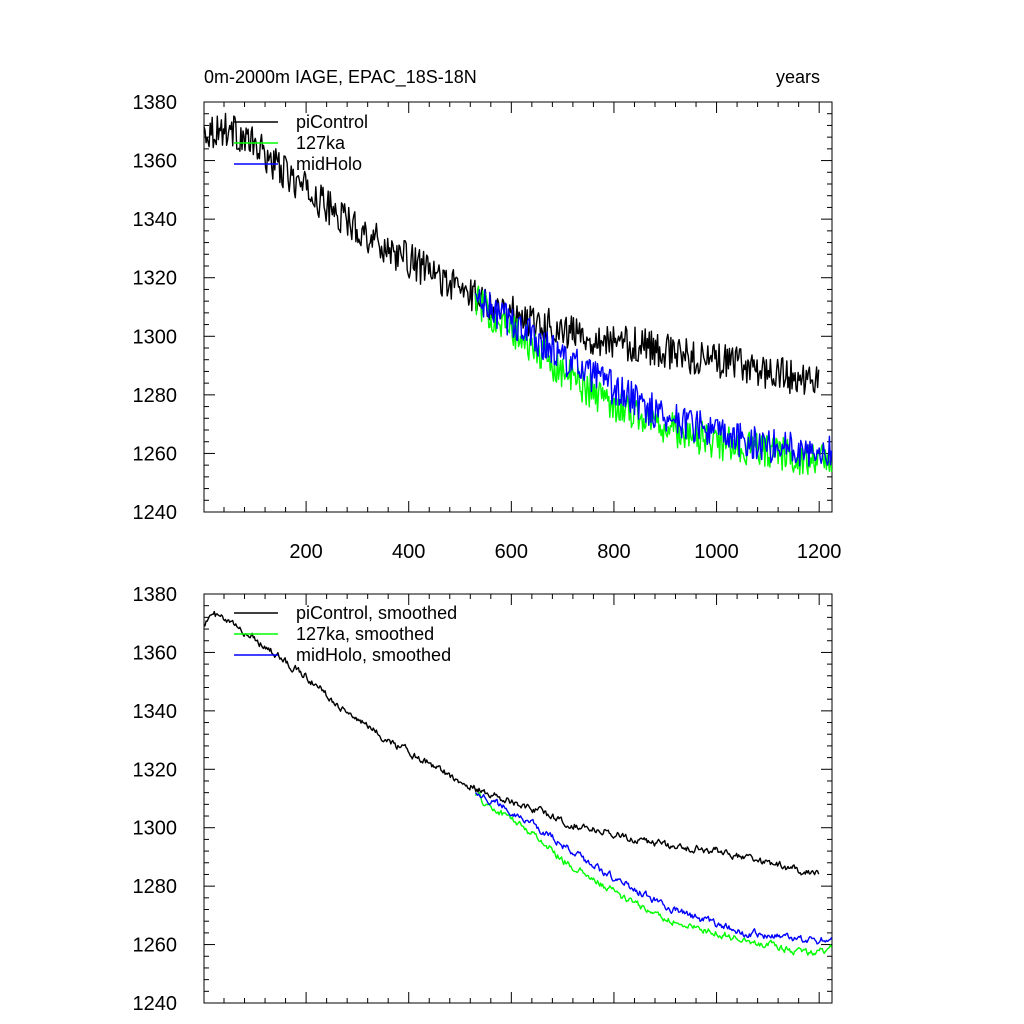 The height and width of the screenshot is (1024, 1024). I want to click on legend-label: midHolo, smoothed, so click(373, 655).